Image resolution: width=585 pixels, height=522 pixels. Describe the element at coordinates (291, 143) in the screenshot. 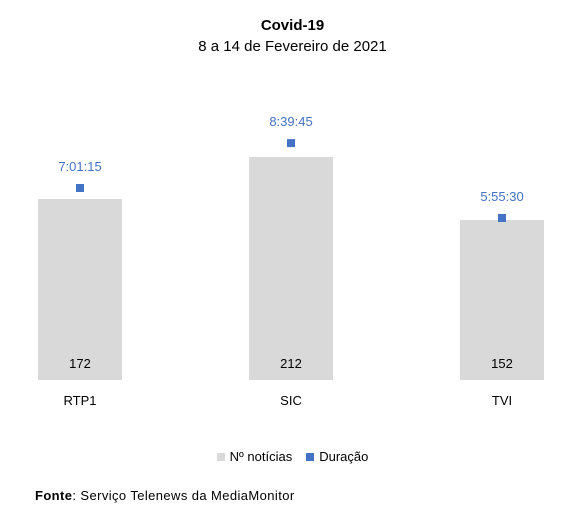

I see `duration-marker-sic` at that location.